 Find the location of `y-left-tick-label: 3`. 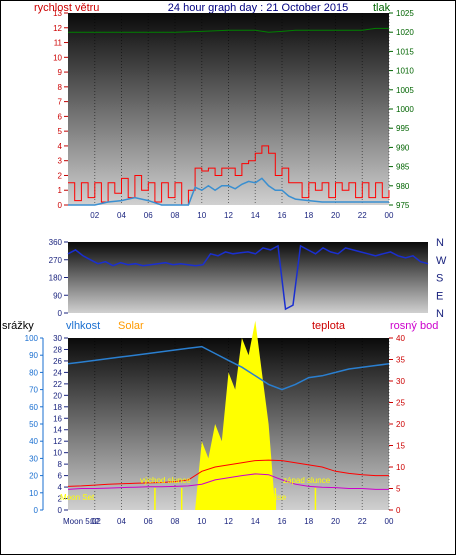

y-left-tick-label: 3 is located at coordinates (60, 161).